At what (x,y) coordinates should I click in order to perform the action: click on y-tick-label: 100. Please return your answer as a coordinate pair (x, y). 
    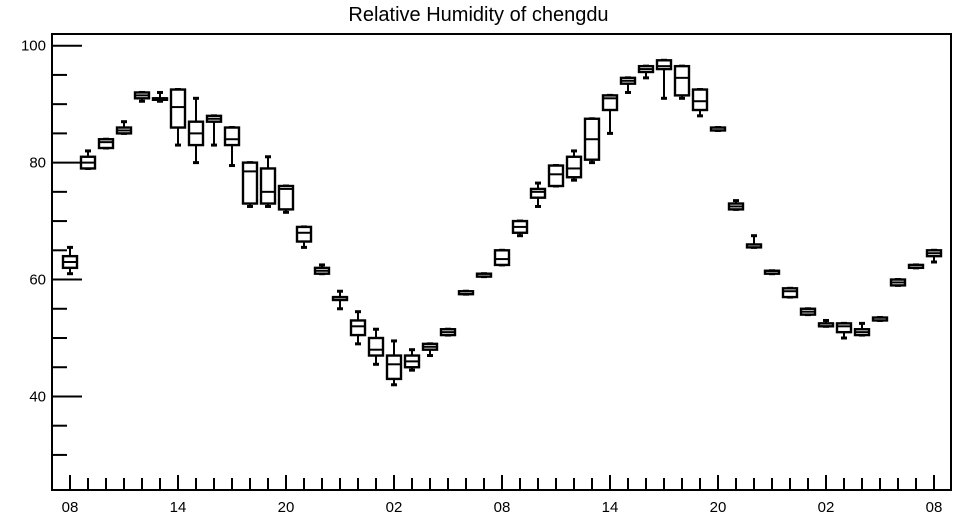
    Looking at the image, I should click on (33, 46).